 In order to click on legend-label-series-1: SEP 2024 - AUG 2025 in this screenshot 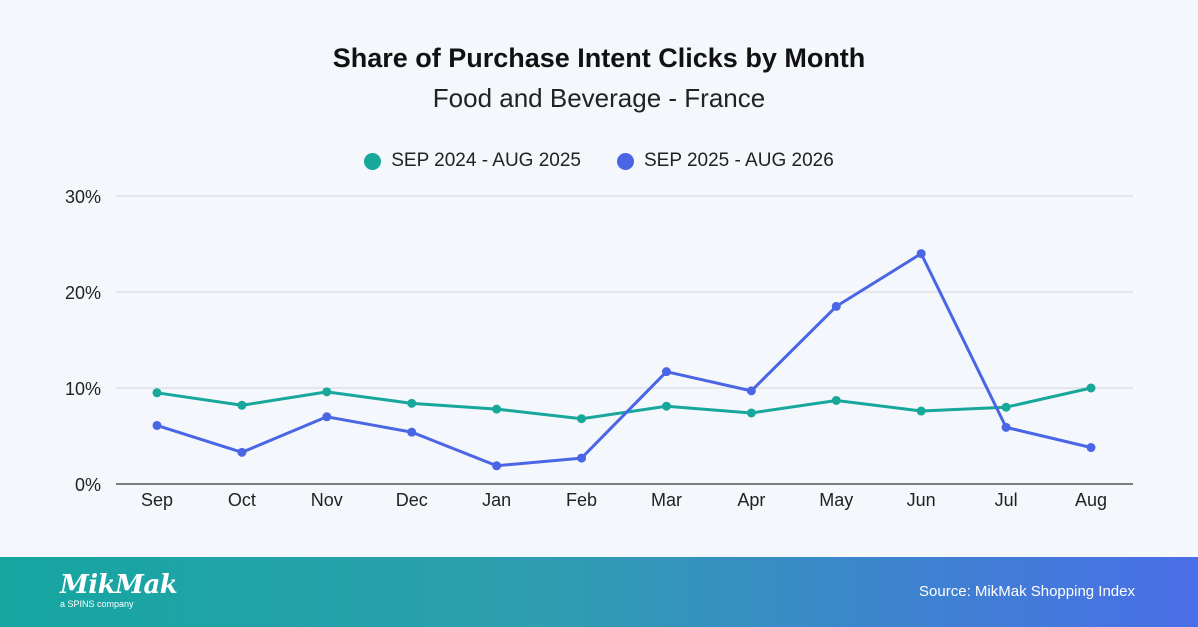, I will do `click(486, 160)`.